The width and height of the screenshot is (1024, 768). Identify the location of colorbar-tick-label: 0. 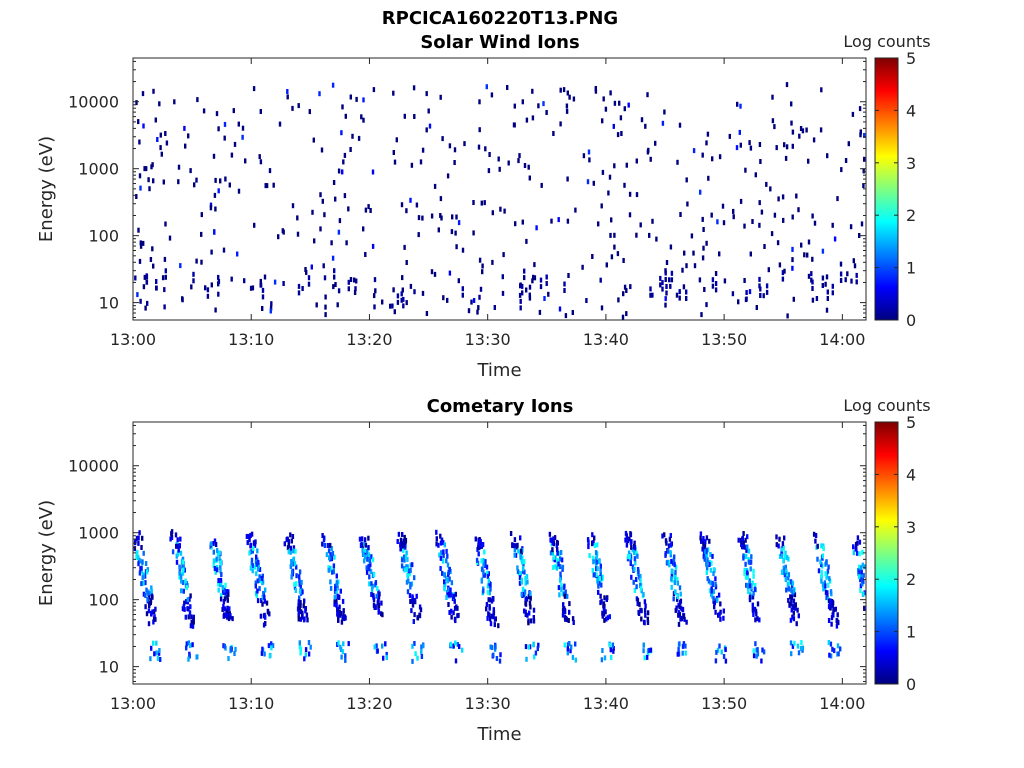
(911, 320).